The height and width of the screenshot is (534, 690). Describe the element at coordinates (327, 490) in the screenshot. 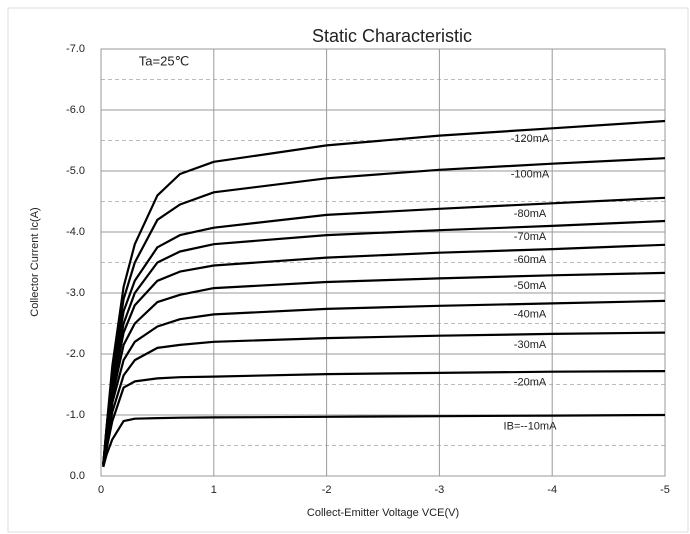

I see `x-tick-label: -2` at that location.